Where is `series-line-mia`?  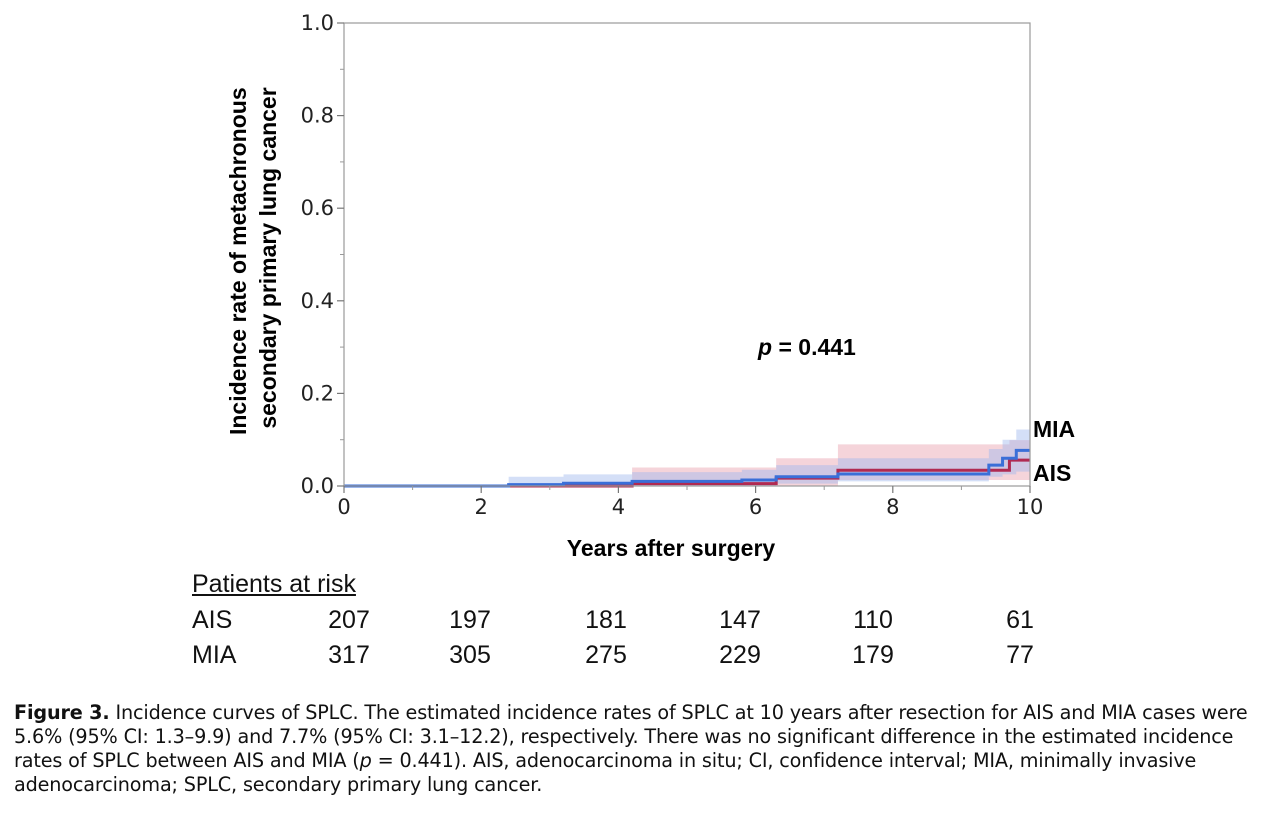
series-line-mia is located at coordinates (687, 468).